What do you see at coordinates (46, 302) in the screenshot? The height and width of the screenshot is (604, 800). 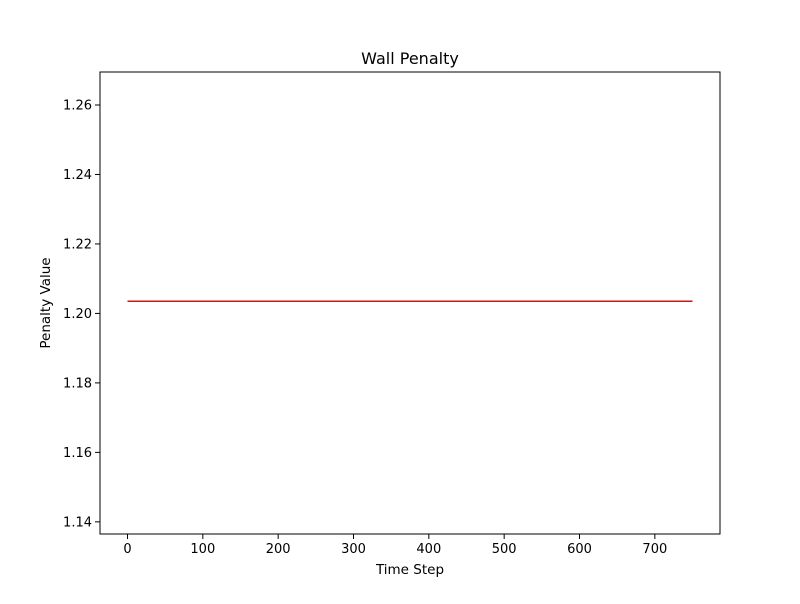 I see `y-axis-label: Penalty Value` at bounding box center [46, 302].